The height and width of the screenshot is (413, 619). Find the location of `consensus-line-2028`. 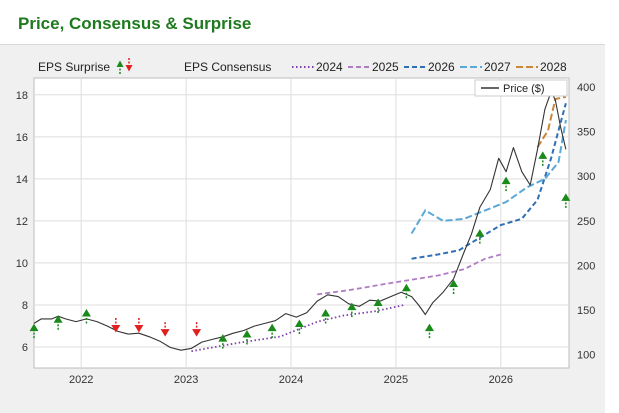

consensus-line-2028 is located at coordinates (551, 121).